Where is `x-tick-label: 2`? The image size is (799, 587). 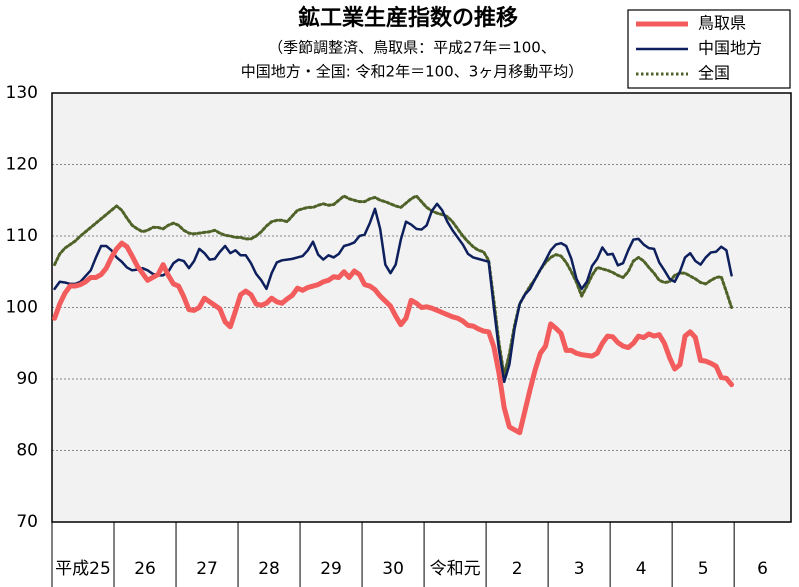 x-tick-label: 2 is located at coordinates (517, 569).